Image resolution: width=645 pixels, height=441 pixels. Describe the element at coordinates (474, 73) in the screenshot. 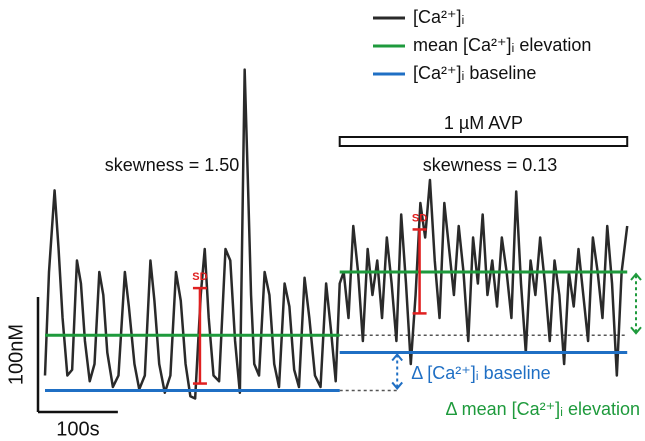

I see `legend-label: [Ca²⁺]ᵢ baseline` at that location.